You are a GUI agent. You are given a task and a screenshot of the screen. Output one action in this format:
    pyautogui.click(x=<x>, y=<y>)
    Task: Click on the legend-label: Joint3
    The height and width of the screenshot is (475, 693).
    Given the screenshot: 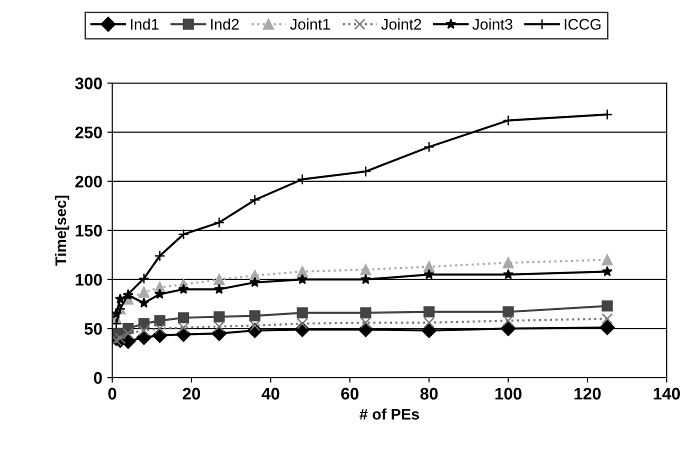 What is the action you would take?
    pyautogui.click(x=492, y=24)
    